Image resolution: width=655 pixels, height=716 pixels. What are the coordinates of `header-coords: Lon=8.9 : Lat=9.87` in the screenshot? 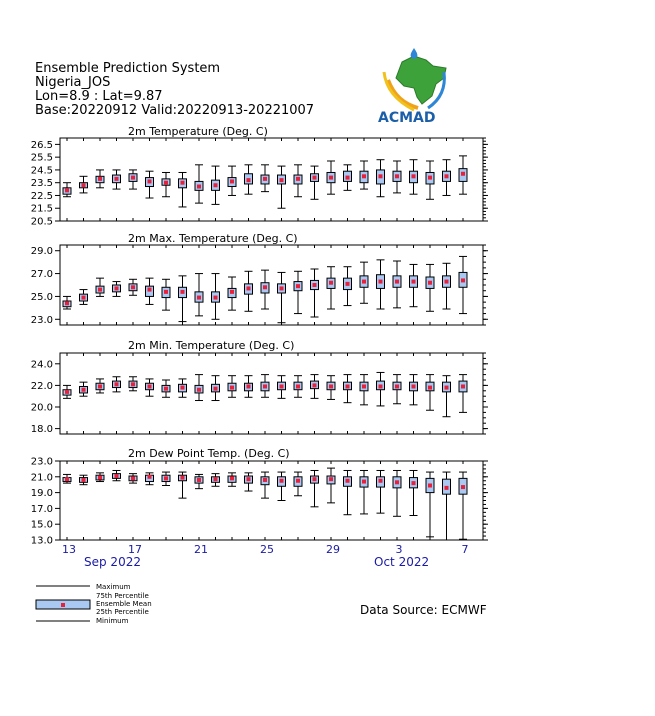 It's located at (99, 96).